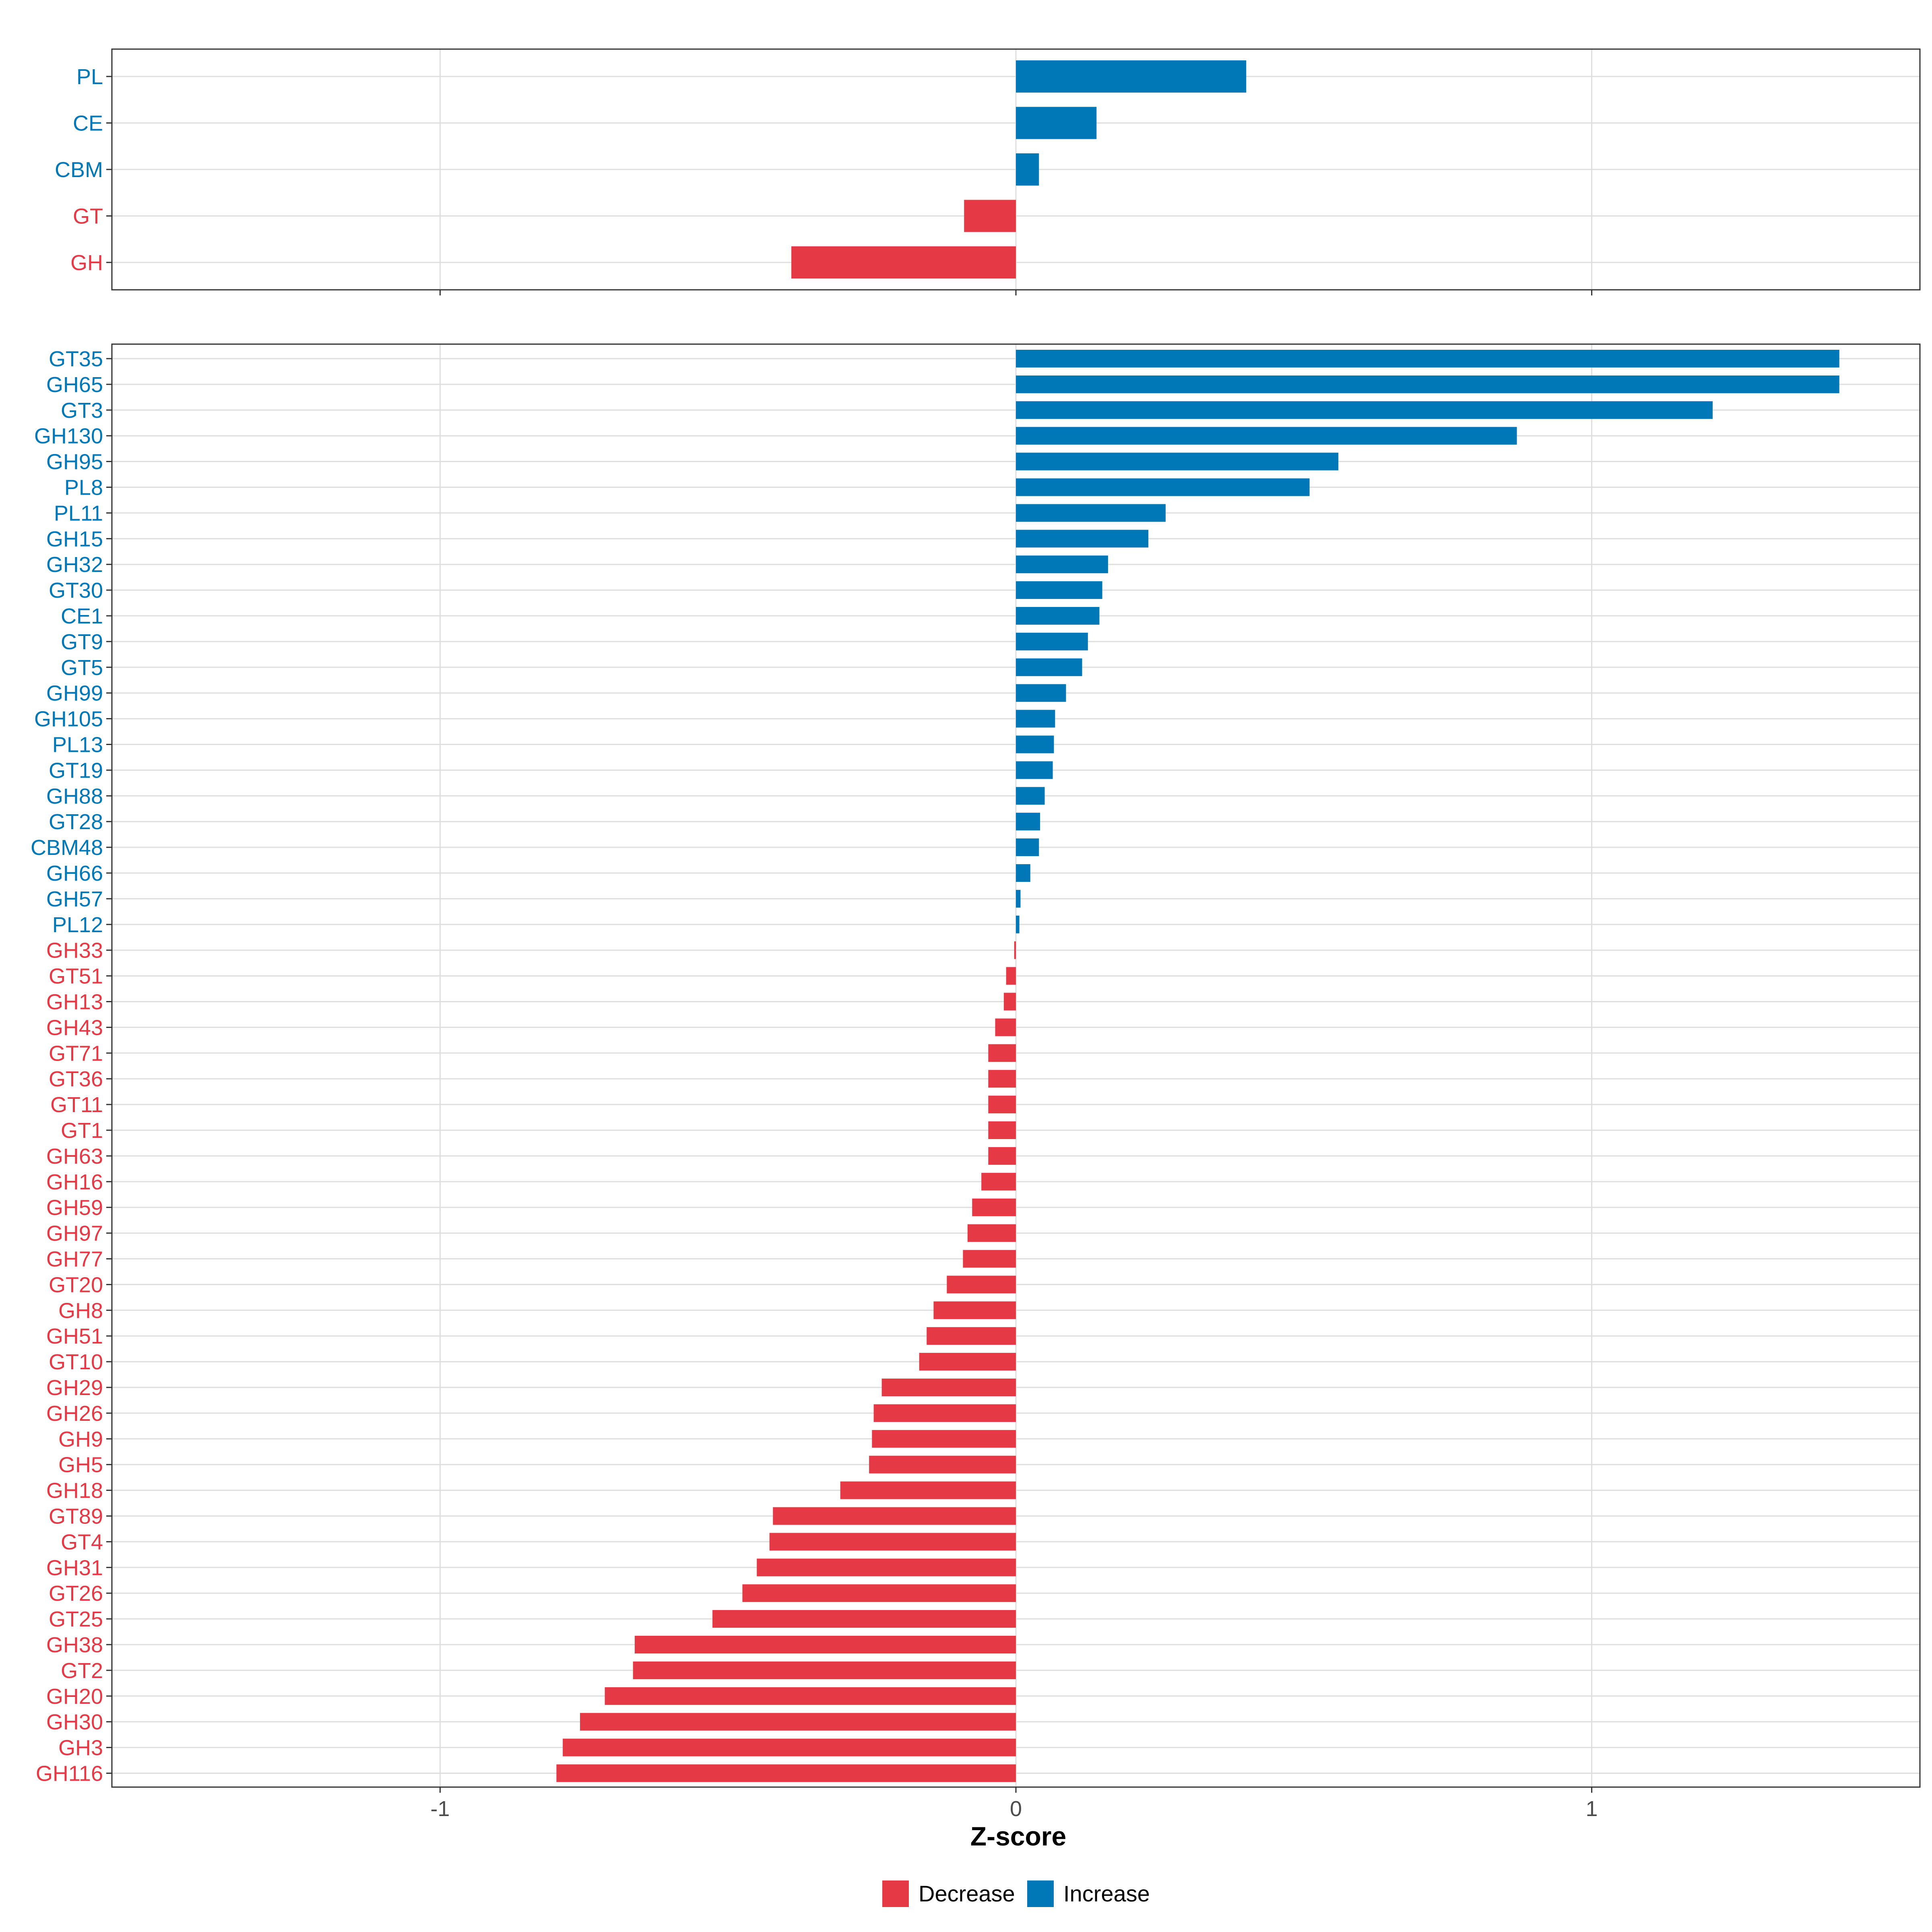 Image resolution: width=1932 pixels, height=1932 pixels. What do you see at coordinates (74, 1002) in the screenshot?
I see `y-label-GH13: GH13` at bounding box center [74, 1002].